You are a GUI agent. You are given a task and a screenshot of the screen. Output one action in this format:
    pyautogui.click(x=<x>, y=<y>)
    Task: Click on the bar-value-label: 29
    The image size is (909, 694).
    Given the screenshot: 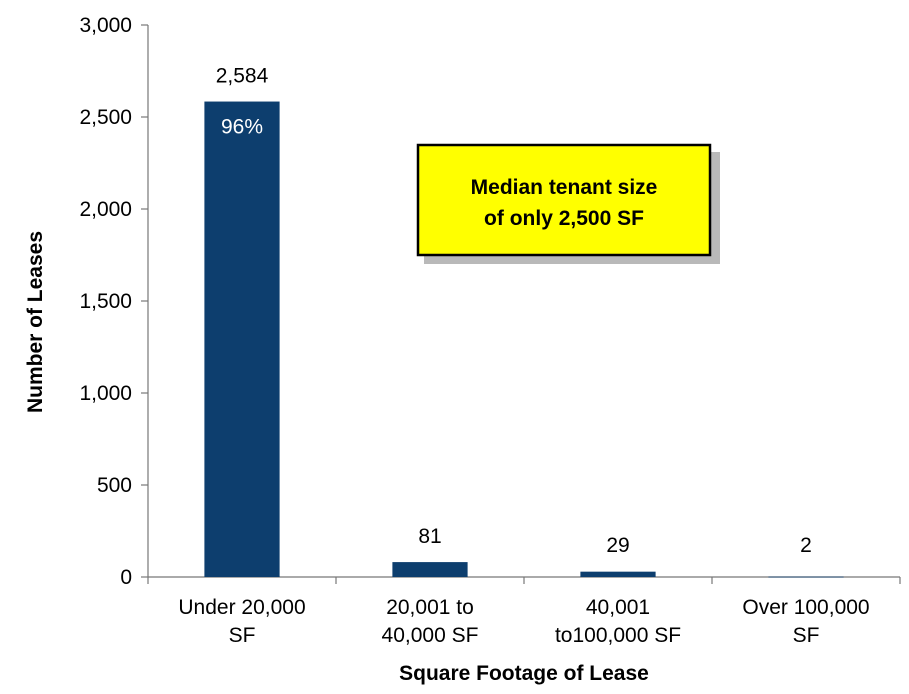 What is the action you would take?
    pyautogui.click(x=617, y=545)
    